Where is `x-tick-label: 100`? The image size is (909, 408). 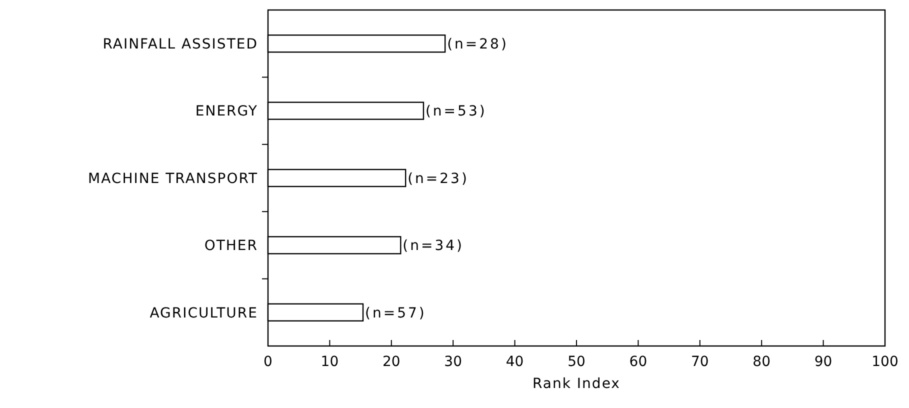
x-tick-label: 100 is located at coordinates (885, 362).